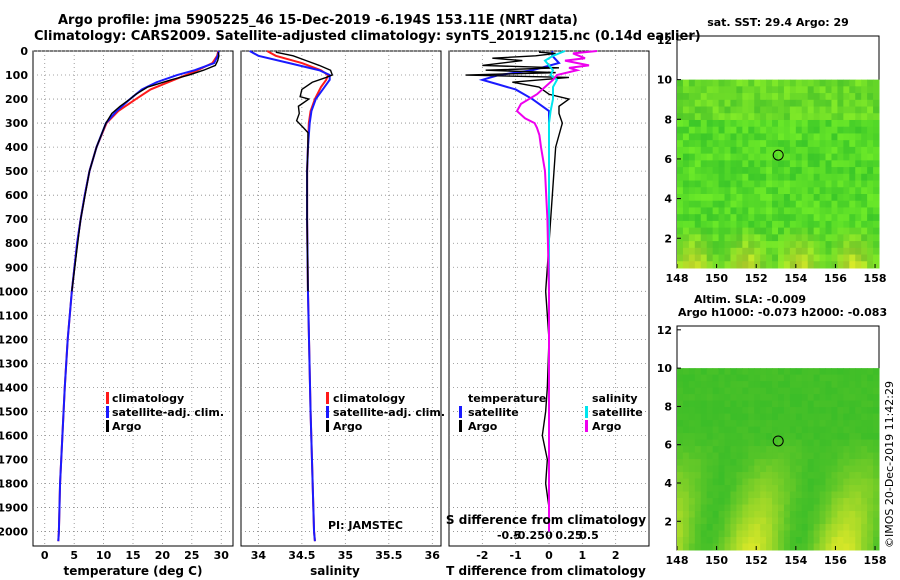 The image size is (900, 580). I want to click on legend-swatch-climatology, so click(107, 398).